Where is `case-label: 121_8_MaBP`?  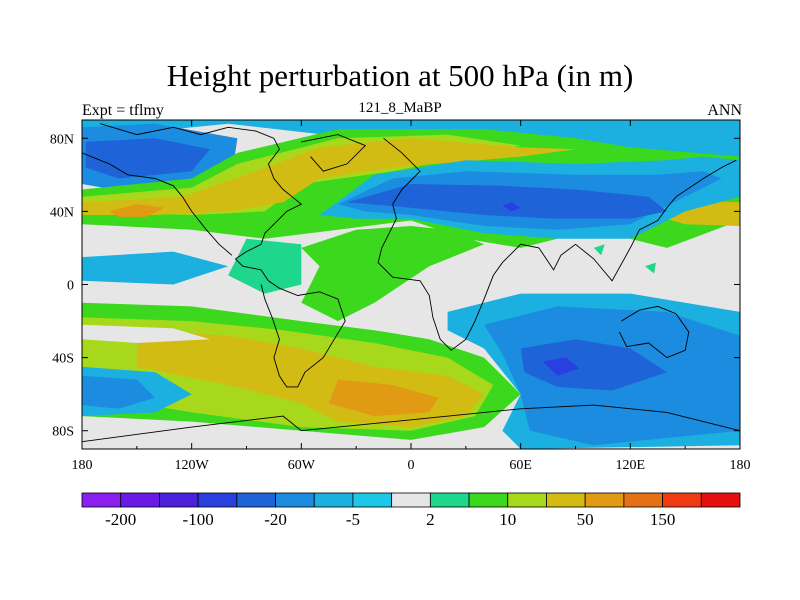
case-label: 121_8_MaBP is located at coordinates (400, 108).